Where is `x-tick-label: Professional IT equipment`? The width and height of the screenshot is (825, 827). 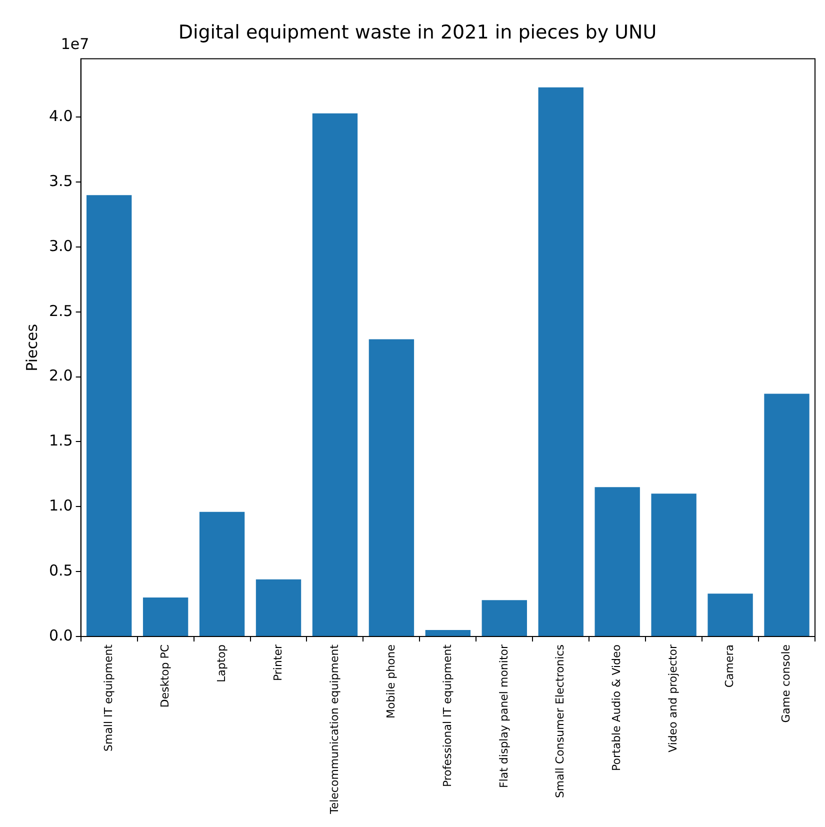 x-tick-label: Professional IT equipment is located at coordinates (447, 716).